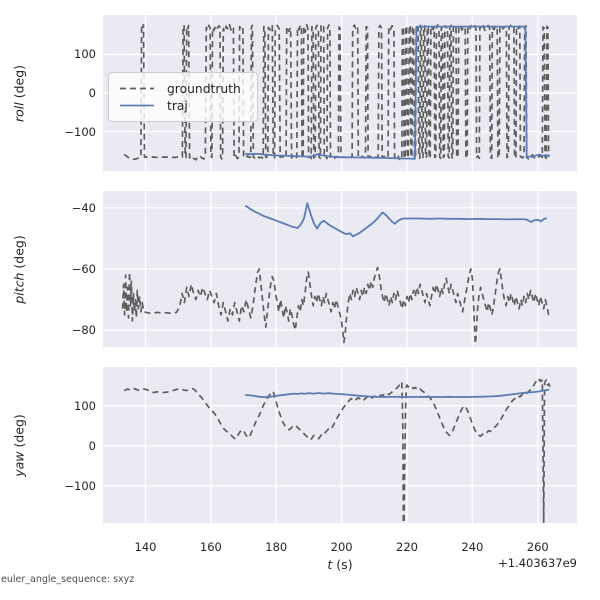 The width and height of the screenshot is (600, 600). Describe the element at coordinates (19, 83) in the screenshot. I see `roll-axis-label-unit: (deg)` at that location.